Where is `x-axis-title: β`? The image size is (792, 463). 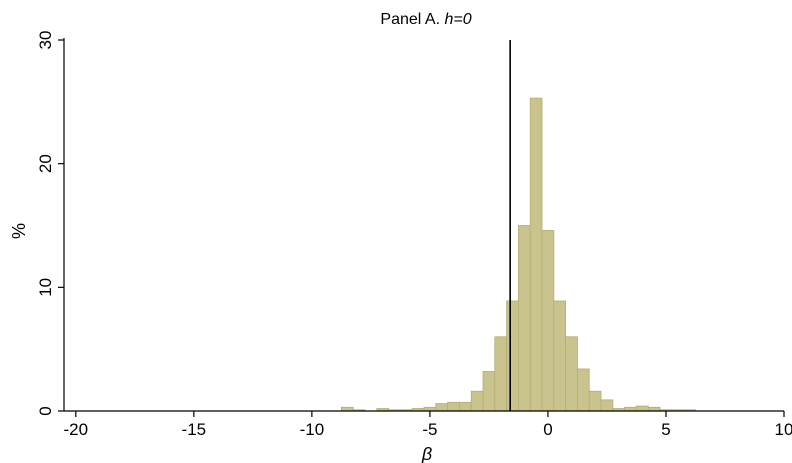 x-axis-title: β is located at coordinates (426, 453).